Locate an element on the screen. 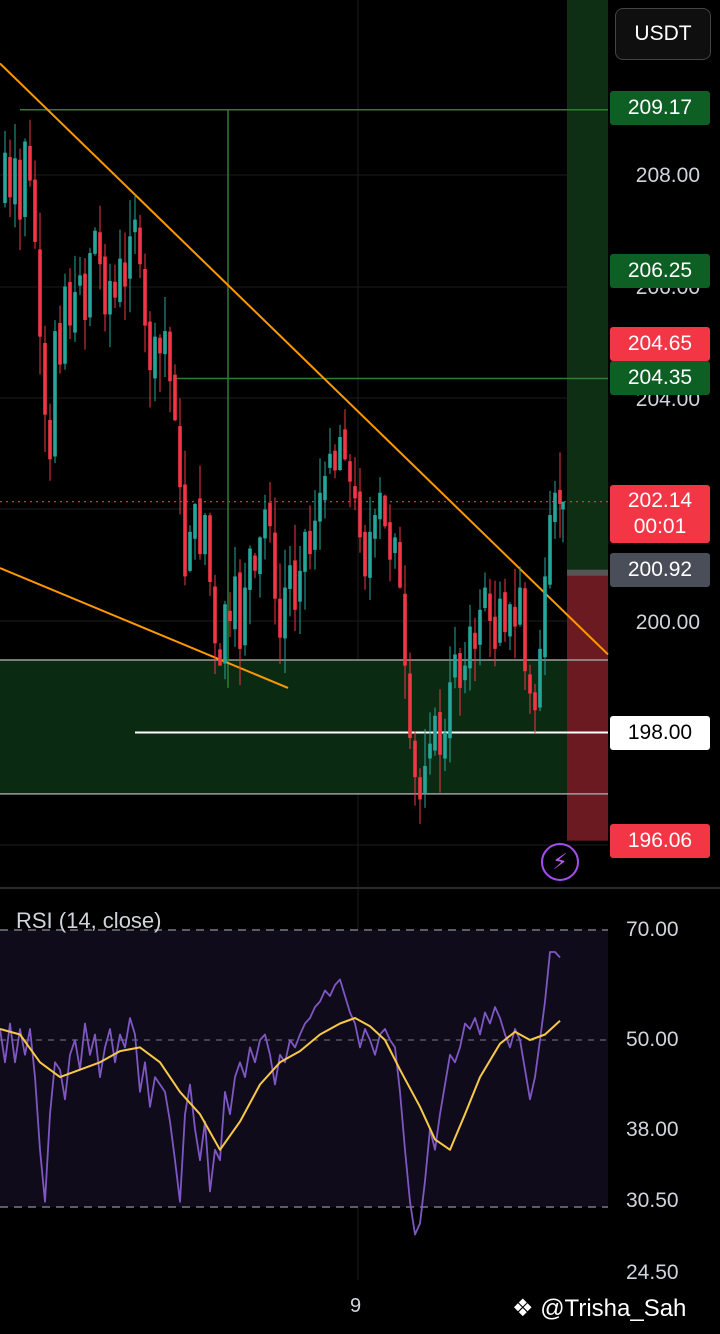  profit-zone is located at coordinates (587, 285).